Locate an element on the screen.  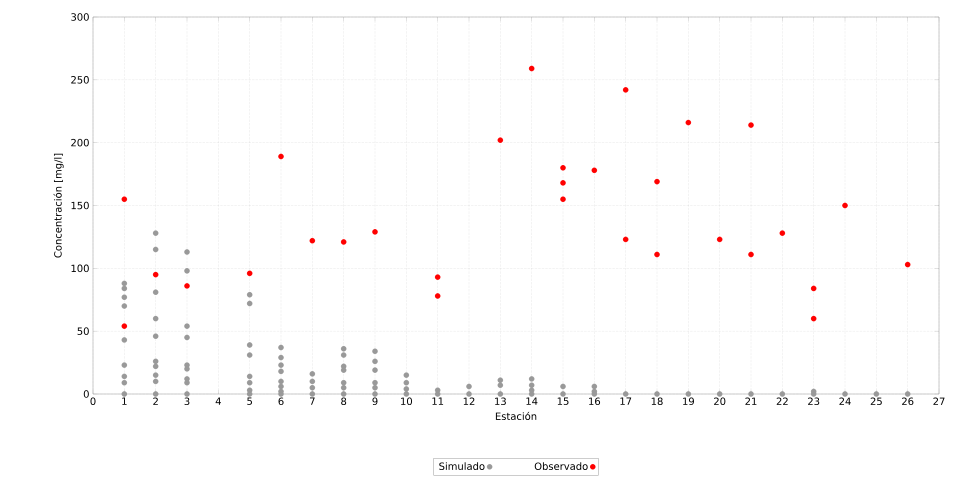
x-tick-label: 22 is located at coordinates (782, 401).